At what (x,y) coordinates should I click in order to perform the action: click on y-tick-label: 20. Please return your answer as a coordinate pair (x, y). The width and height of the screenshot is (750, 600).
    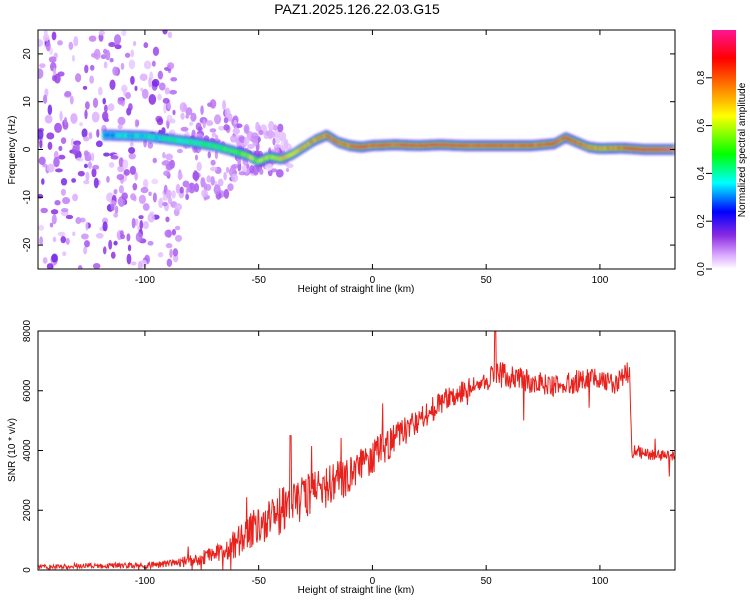
    Looking at the image, I should click on (27, 54).